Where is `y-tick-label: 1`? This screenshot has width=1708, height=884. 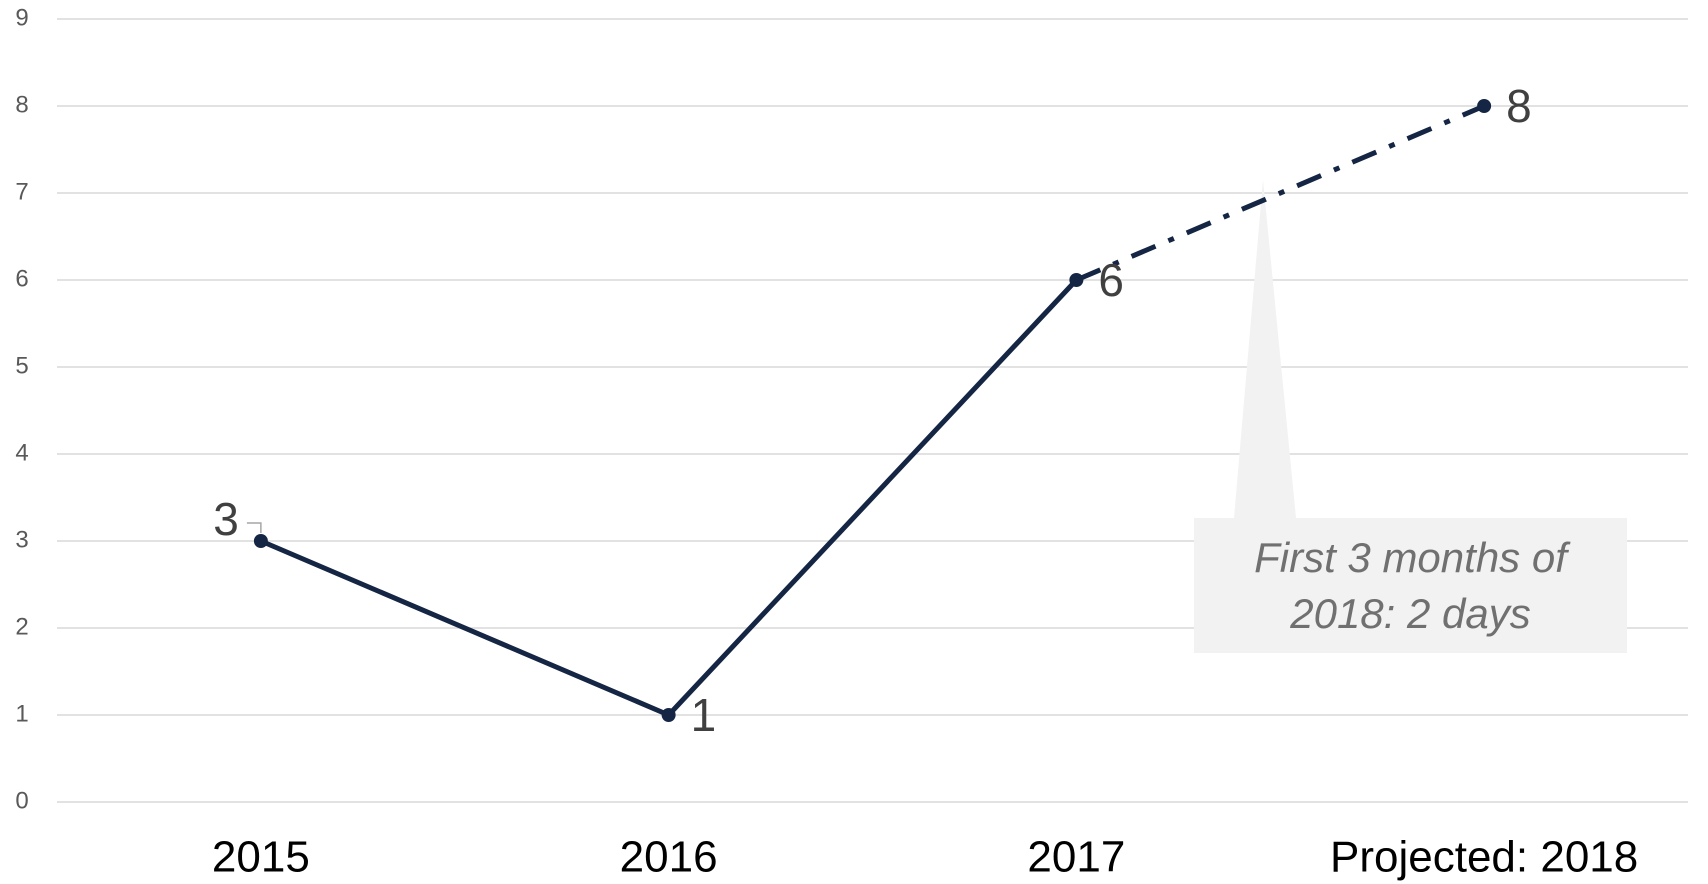
y-tick-label: 1 is located at coordinates (21, 713).